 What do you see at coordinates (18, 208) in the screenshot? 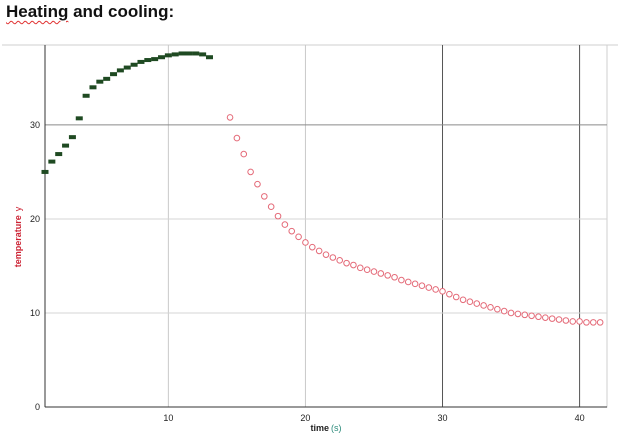
I see `y-axis-suffix: y` at bounding box center [18, 208].